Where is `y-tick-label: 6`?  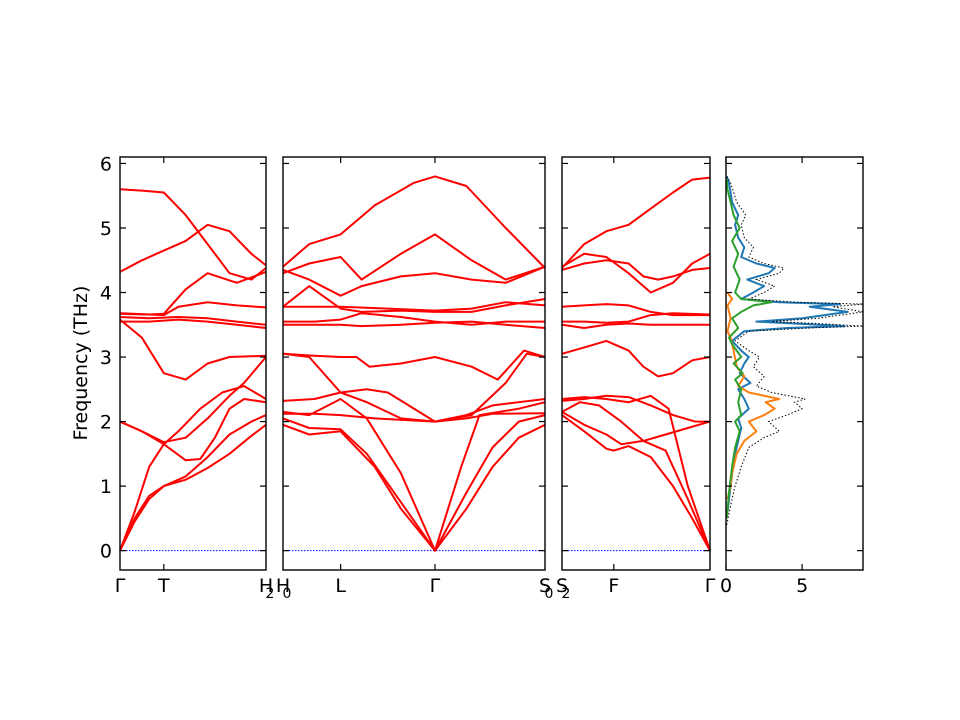
y-tick-label: 6 is located at coordinates (106, 164).